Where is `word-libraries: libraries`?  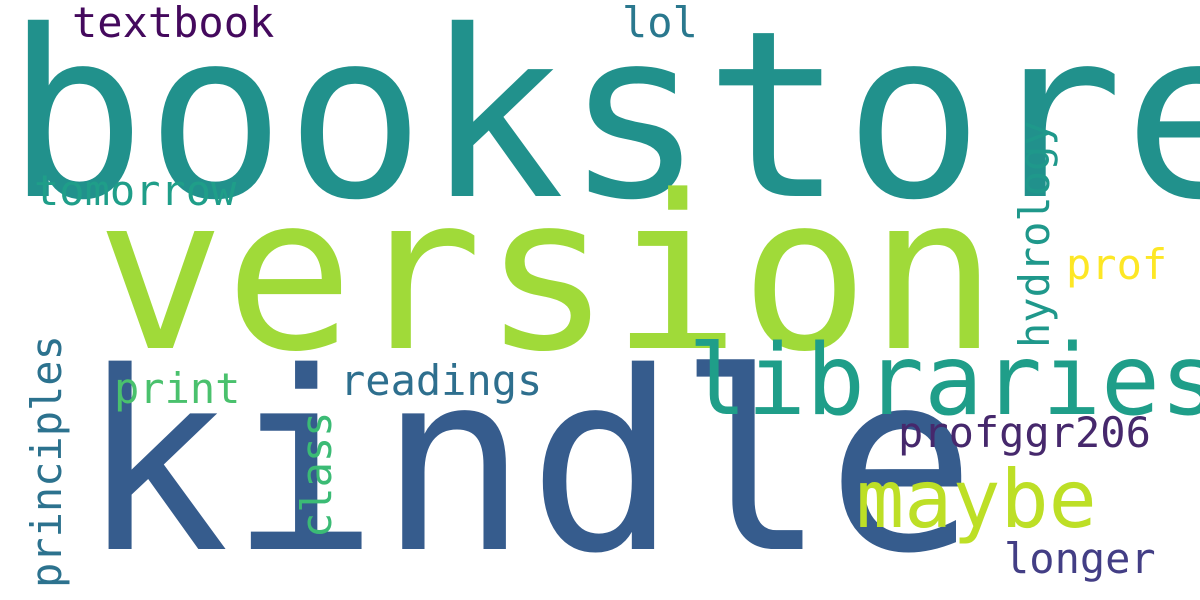
word-libraries: libraries is located at coordinates (944, 381).